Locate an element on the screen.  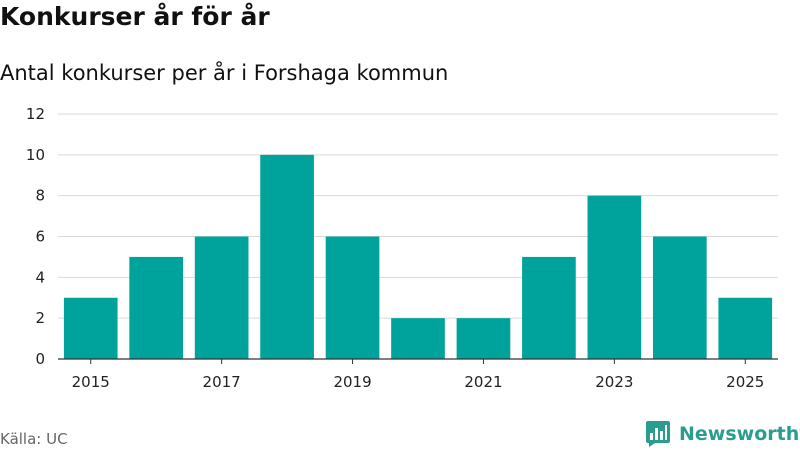
bar-2022 is located at coordinates (549, 307).